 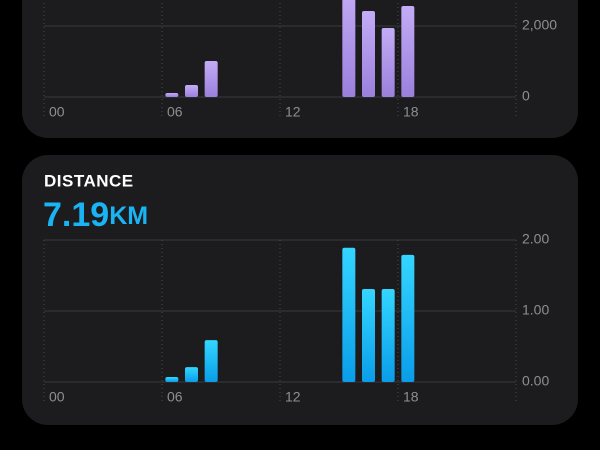 What do you see at coordinates (535, 381) in the screenshot?
I see `y-tick-label: 0.00` at bounding box center [535, 381].